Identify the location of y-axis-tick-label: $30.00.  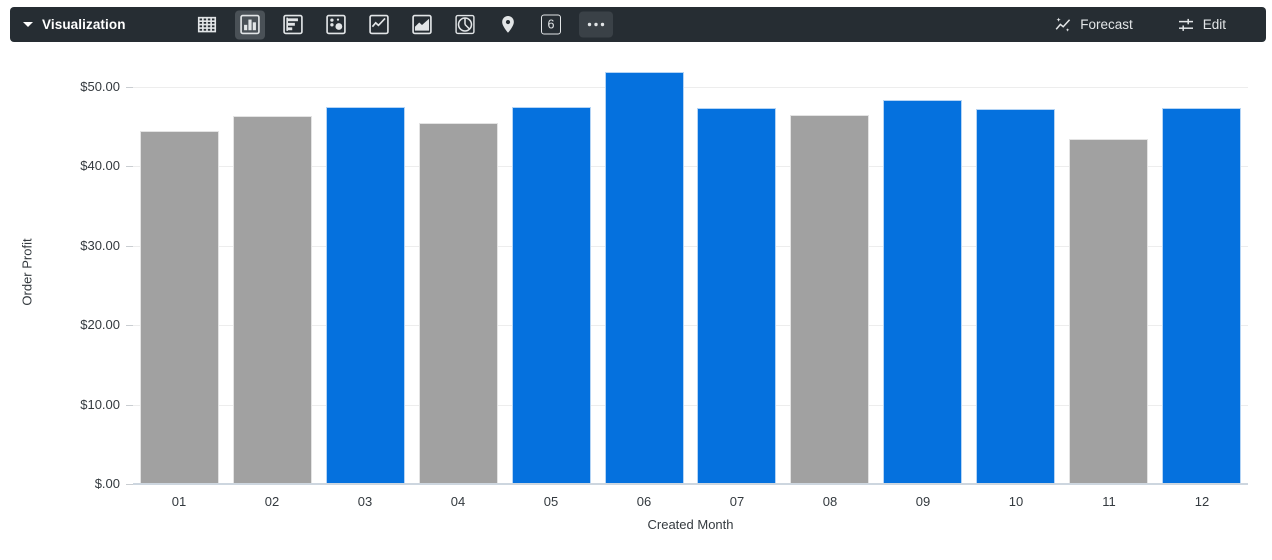
(100, 245).